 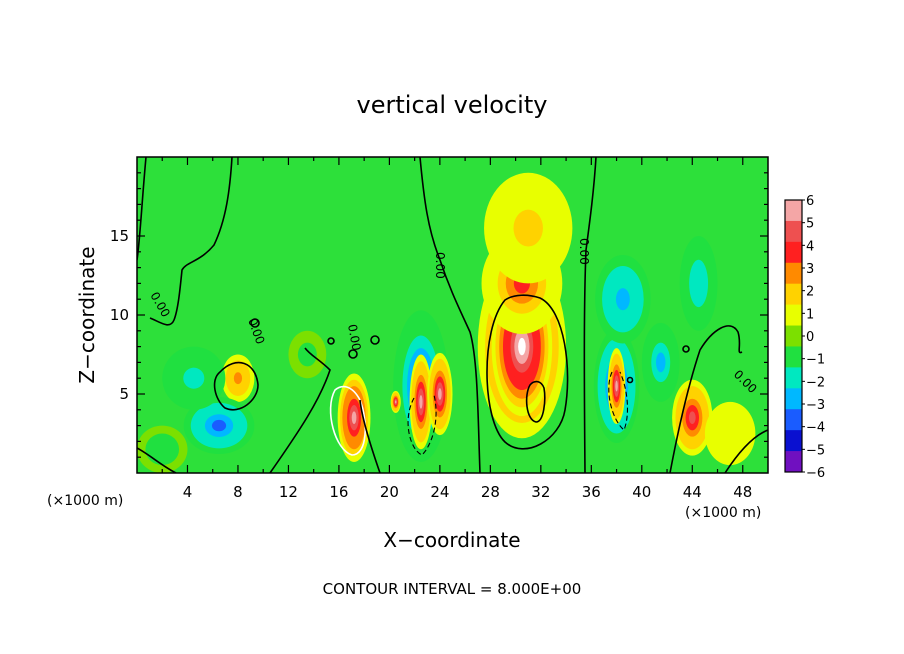 What do you see at coordinates (810, 292) in the screenshot?
I see `colorbar-label: 2` at bounding box center [810, 292].